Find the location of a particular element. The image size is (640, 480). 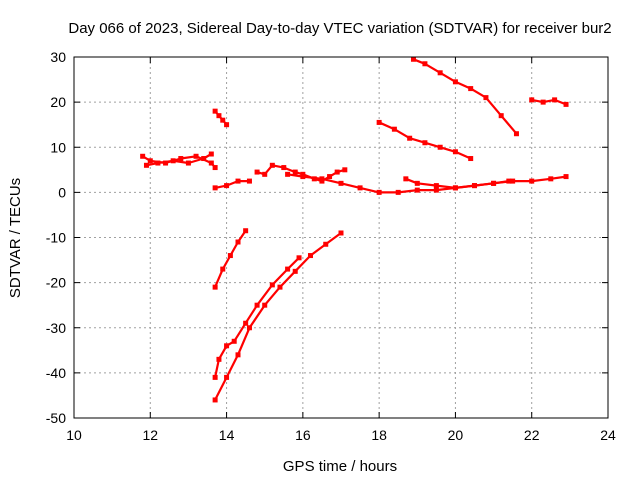

x-tick-label: 18 is located at coordinates (379, 435).